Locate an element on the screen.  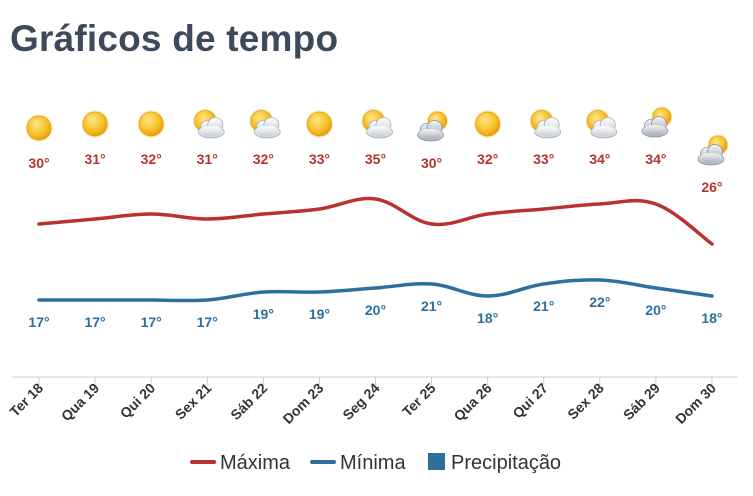
legend-item-minima: Mínima is located at coordinates (358, 463).